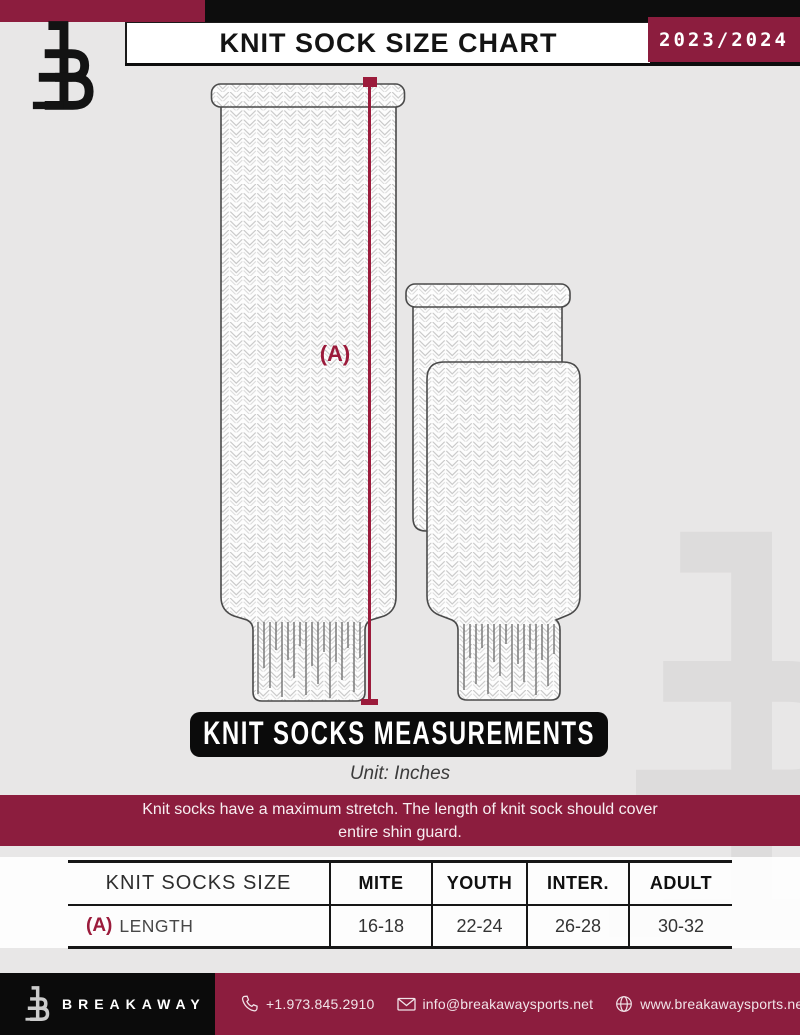 The height and width of the screenshot is (1035, 800). Describe the element at coordinates (577, 926) in the screenshot. I see `table-cell-inter-length: 26-28` at that location.